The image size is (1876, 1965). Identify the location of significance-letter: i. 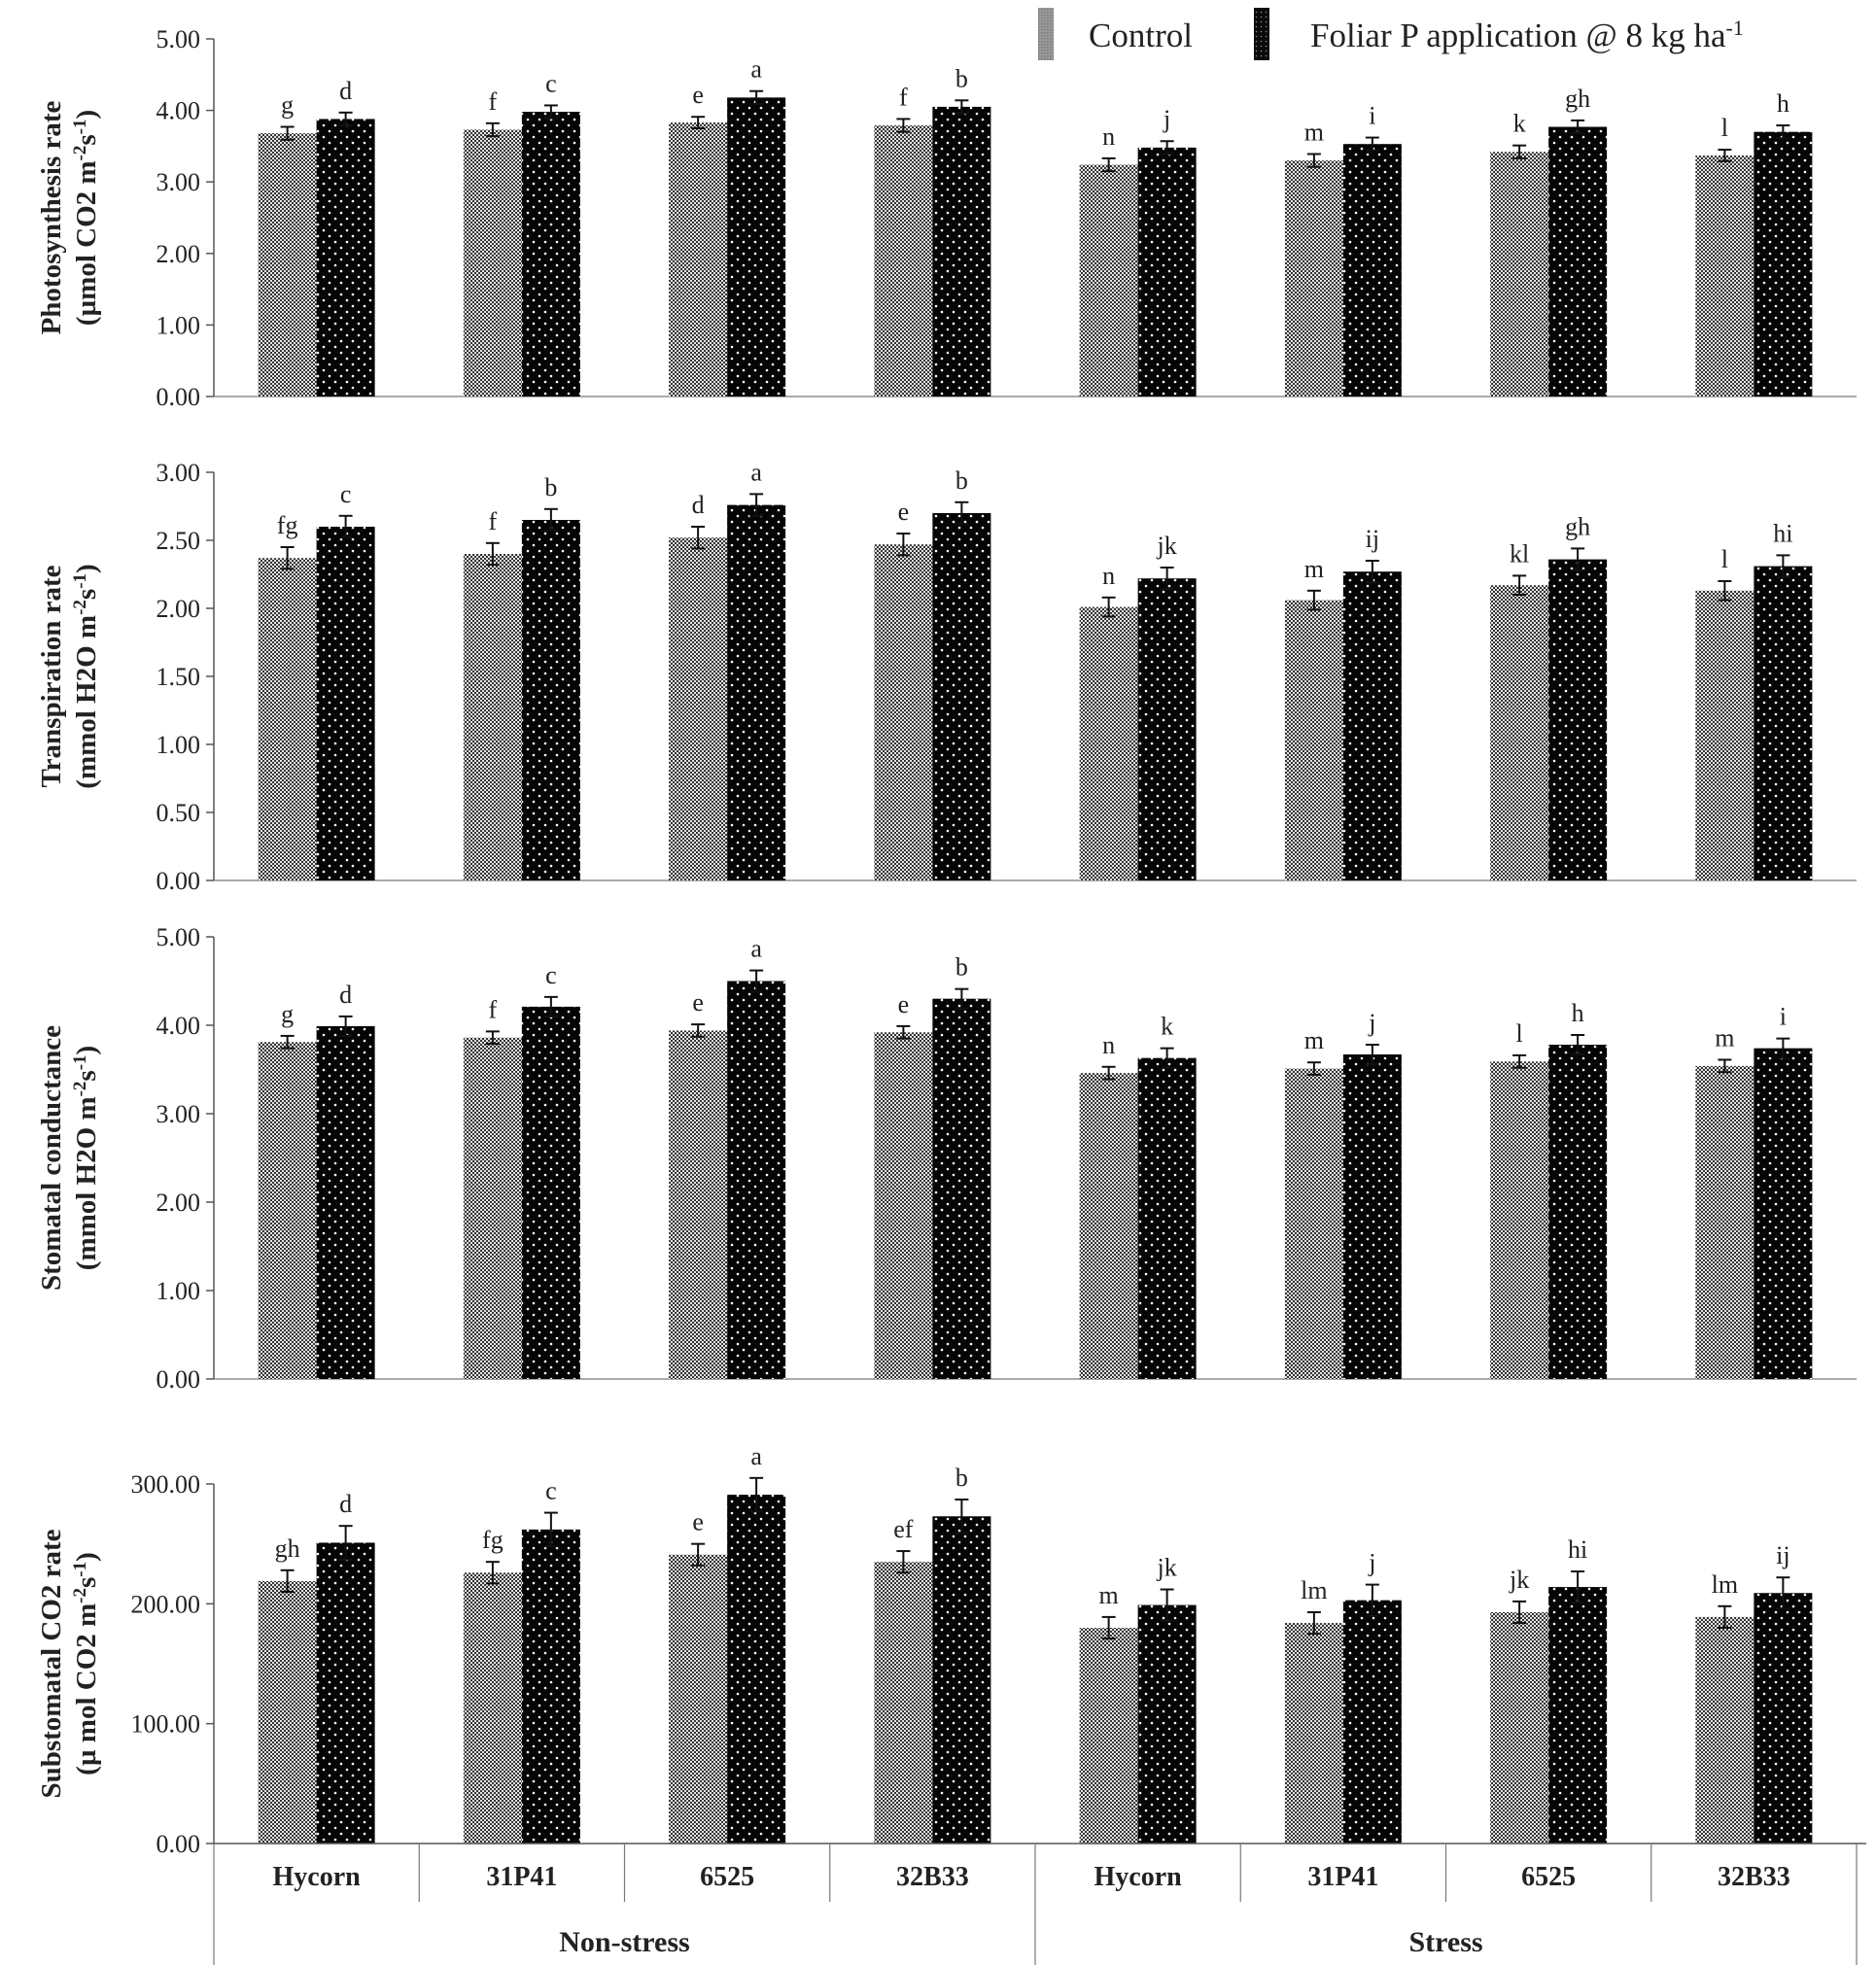
(1784, 1017).